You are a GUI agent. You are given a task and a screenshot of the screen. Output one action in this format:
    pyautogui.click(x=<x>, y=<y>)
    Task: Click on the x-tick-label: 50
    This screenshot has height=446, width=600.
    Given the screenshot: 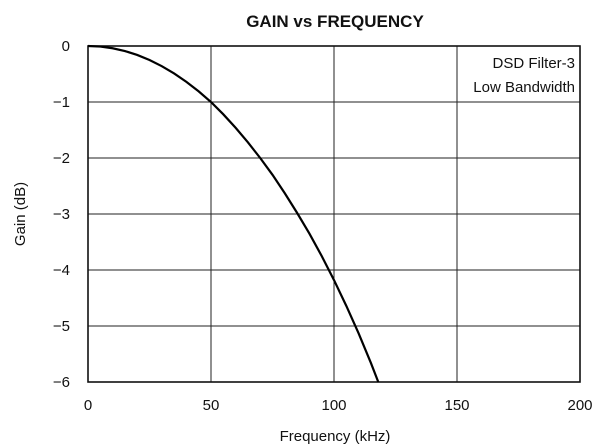 What is the action you would take?
    pyautogui.click(x=211, y=405)
    